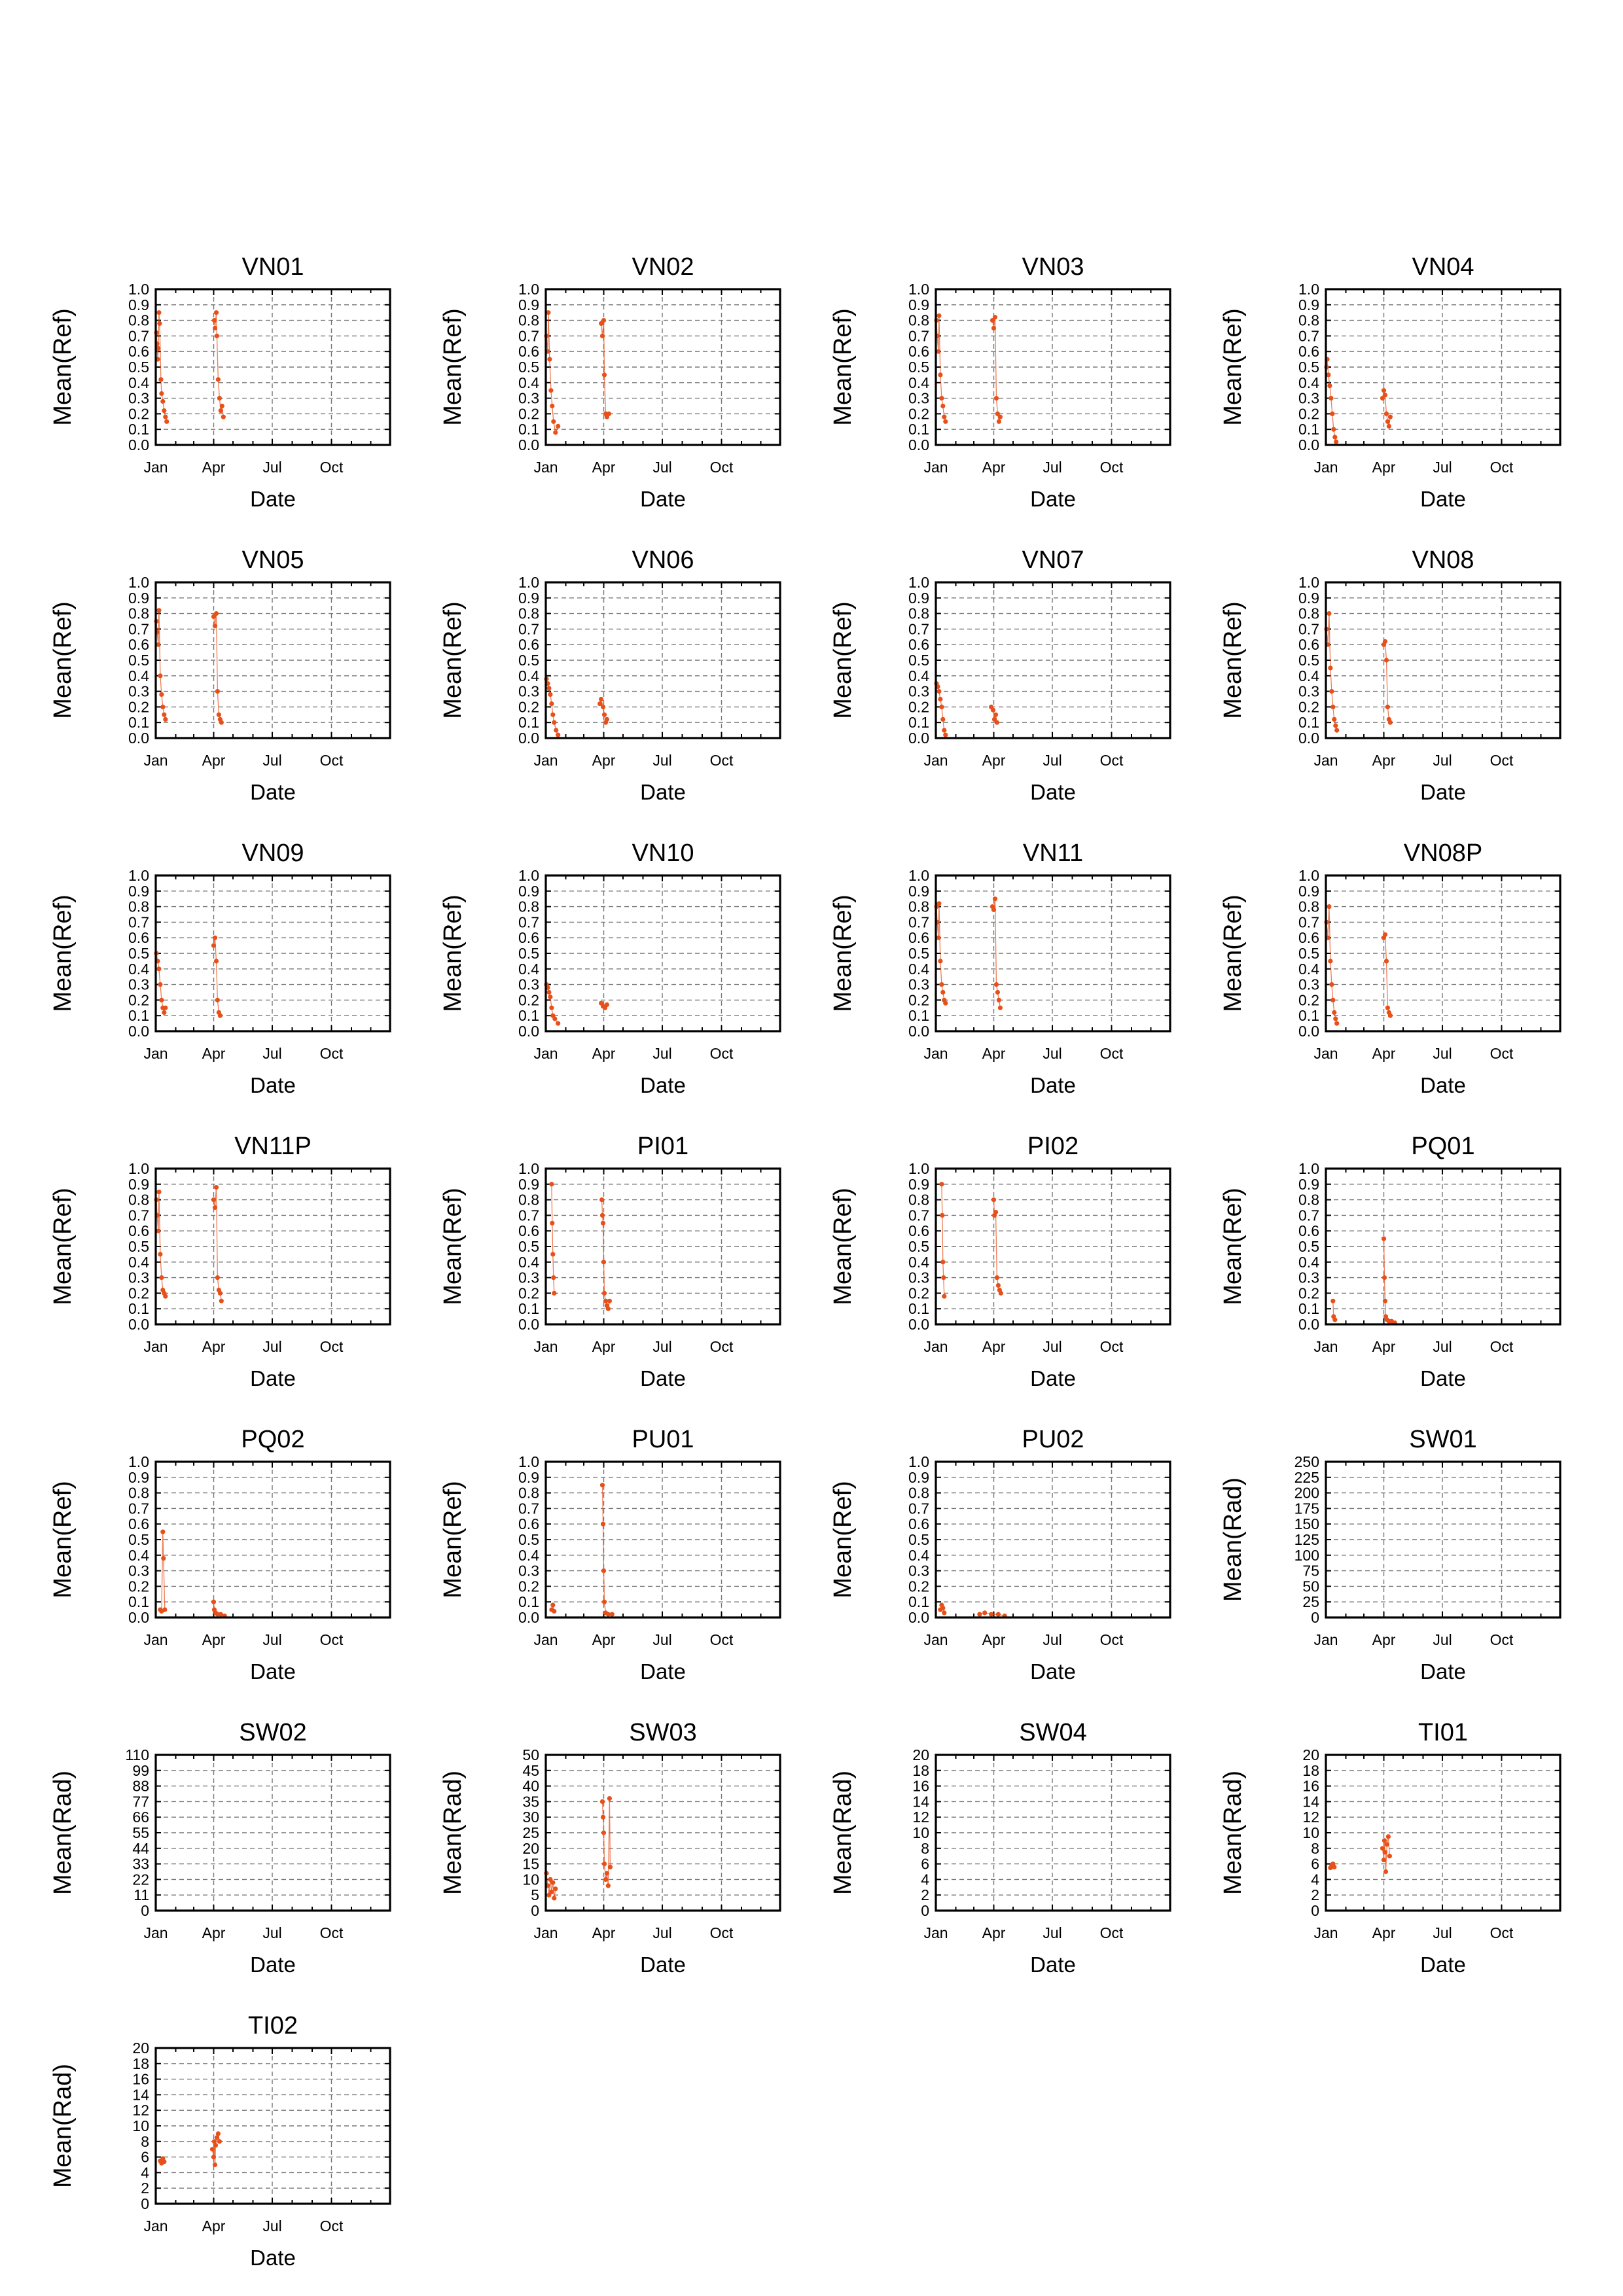 Image resolution: width=1623 pixels, height=2296 pixels. What do you see at coordinates (1443, 560) in the screenshot?
I see `subplot-title: VN08` at bounding box center [1443, 560].